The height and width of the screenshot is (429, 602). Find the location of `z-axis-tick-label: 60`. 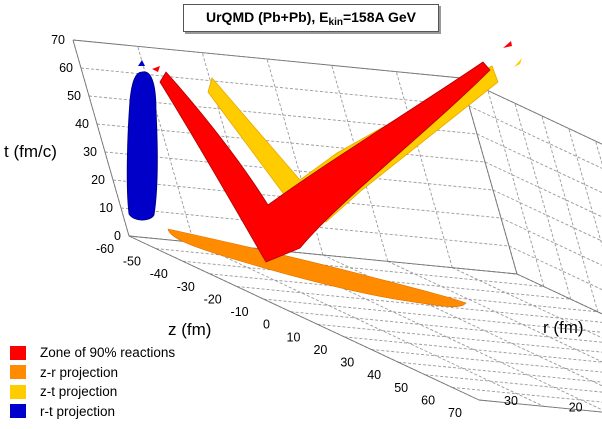

z-axis-tick-label: 60 is located at coordinates (66, 68).